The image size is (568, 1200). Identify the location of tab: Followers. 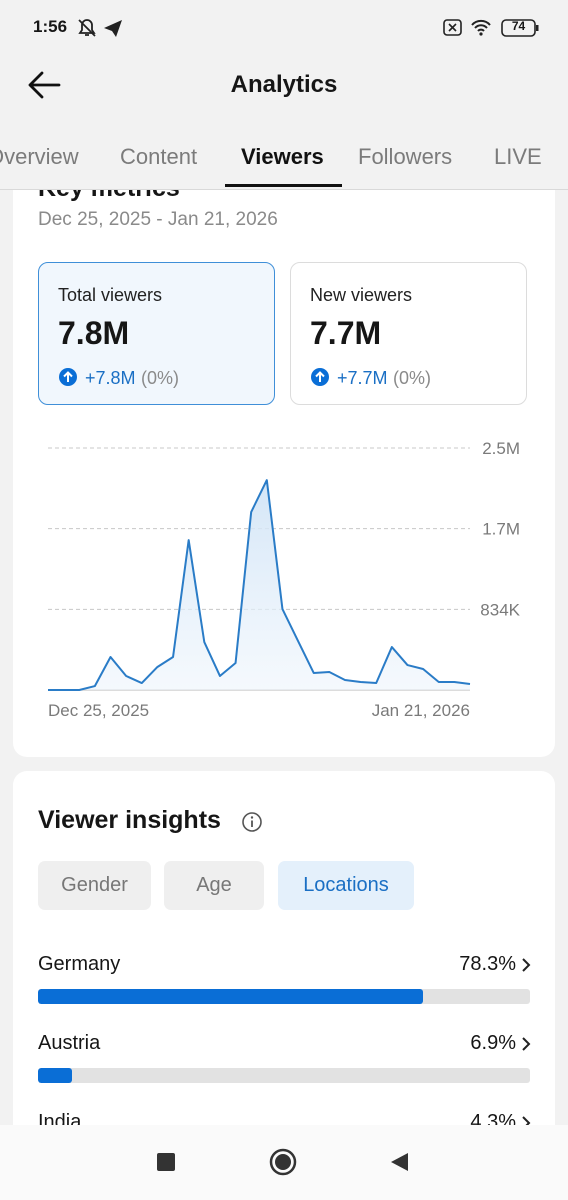
(405, 156).